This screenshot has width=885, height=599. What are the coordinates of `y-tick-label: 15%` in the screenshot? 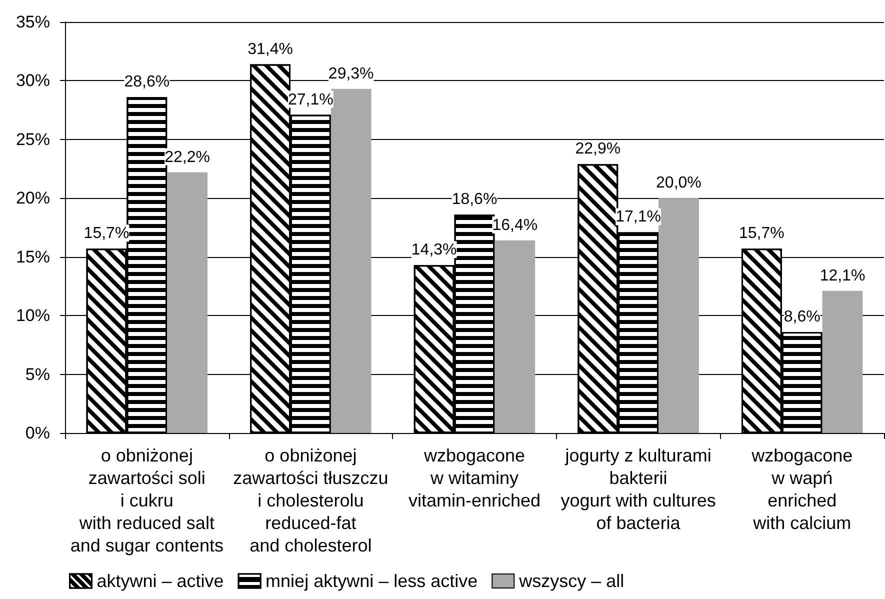 It's located at (33, 256).